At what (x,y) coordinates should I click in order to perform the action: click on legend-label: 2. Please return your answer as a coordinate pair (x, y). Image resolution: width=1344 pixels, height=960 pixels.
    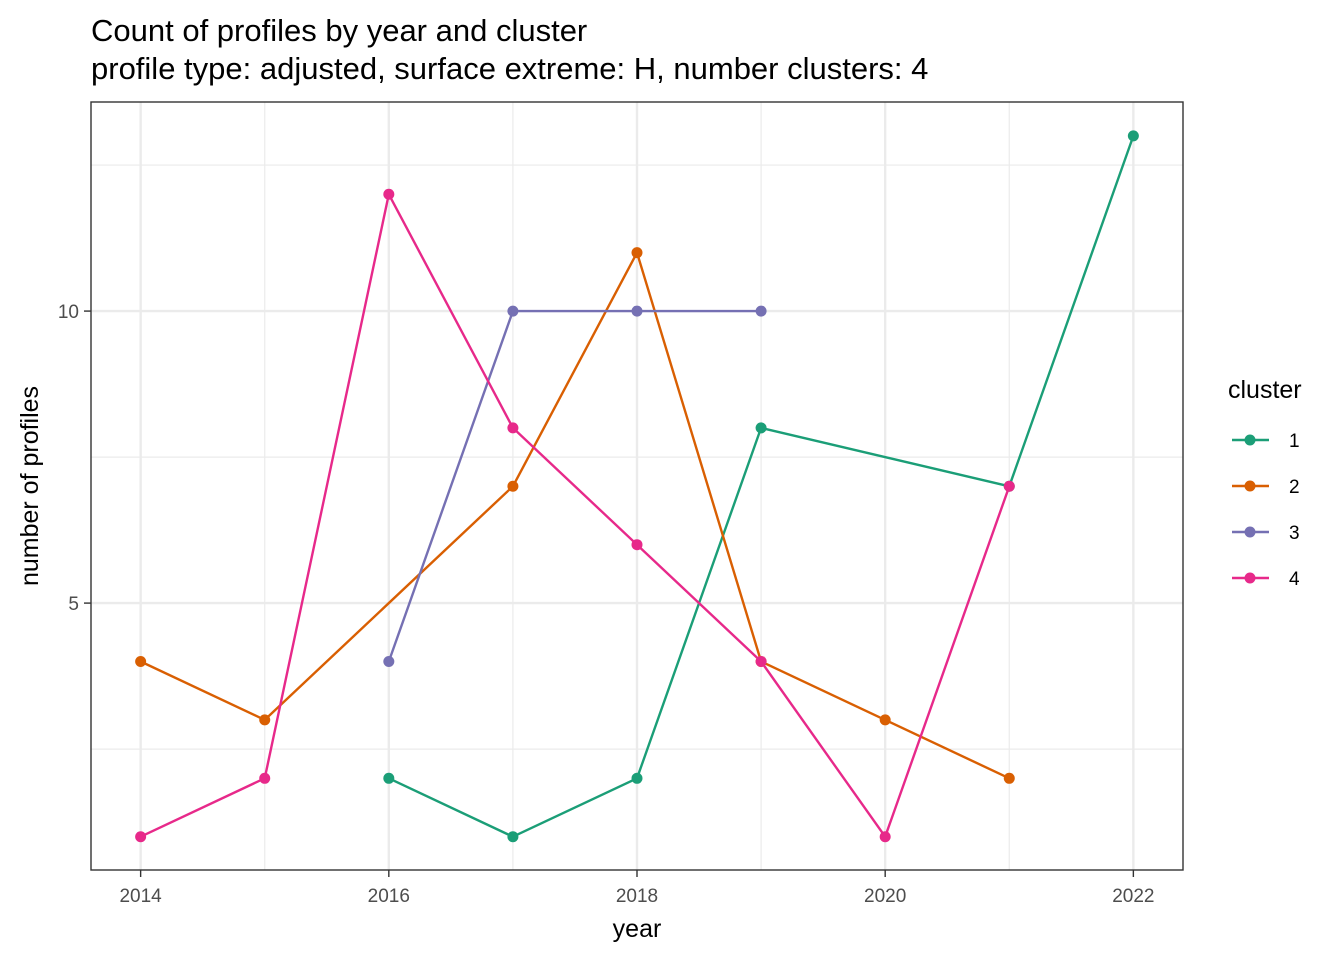
    Looking at the image, I should click on (1294, 487).